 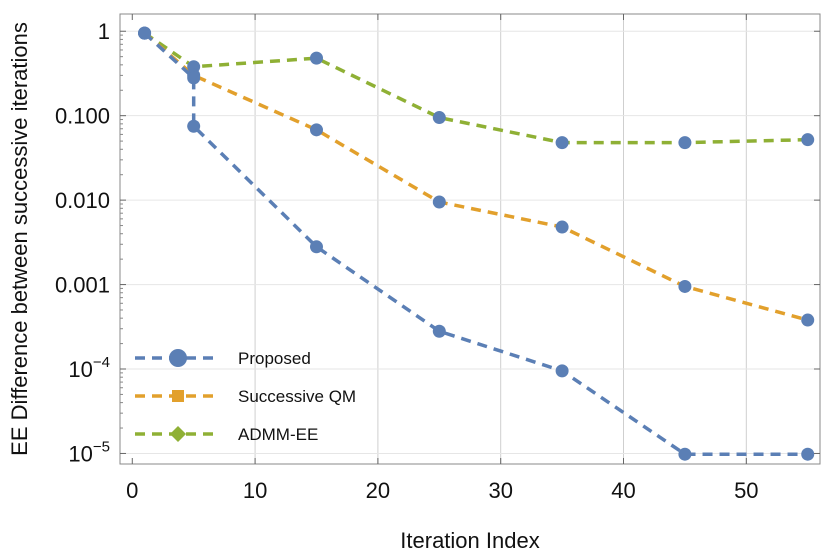 I want to click on x-tick-label: 50, so click(x=746, y=490).